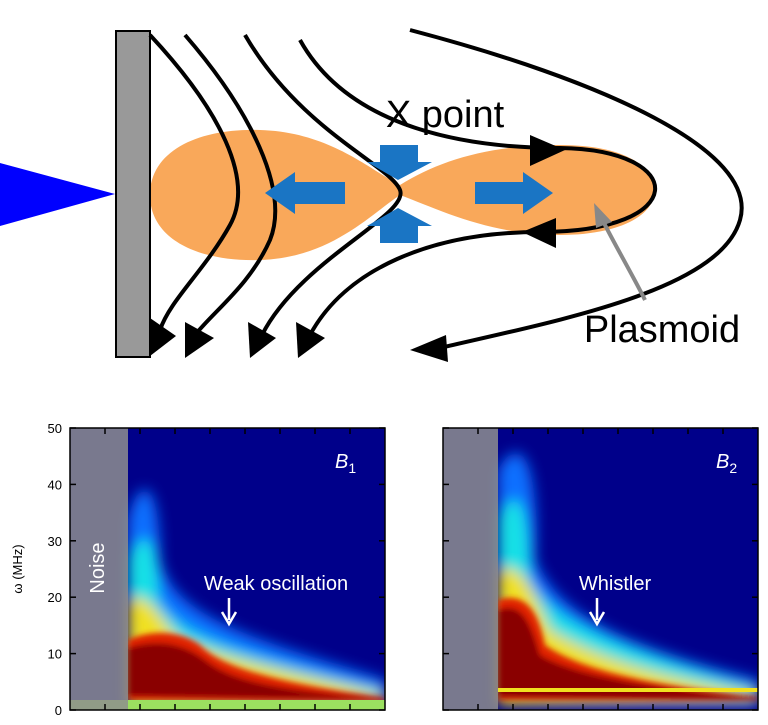 This screenshot has height=725, width=768. What do you see at coordinates (55, 654) in the screenshot?
I see `y-tick-label: 10` at bounding box center [55, 654].